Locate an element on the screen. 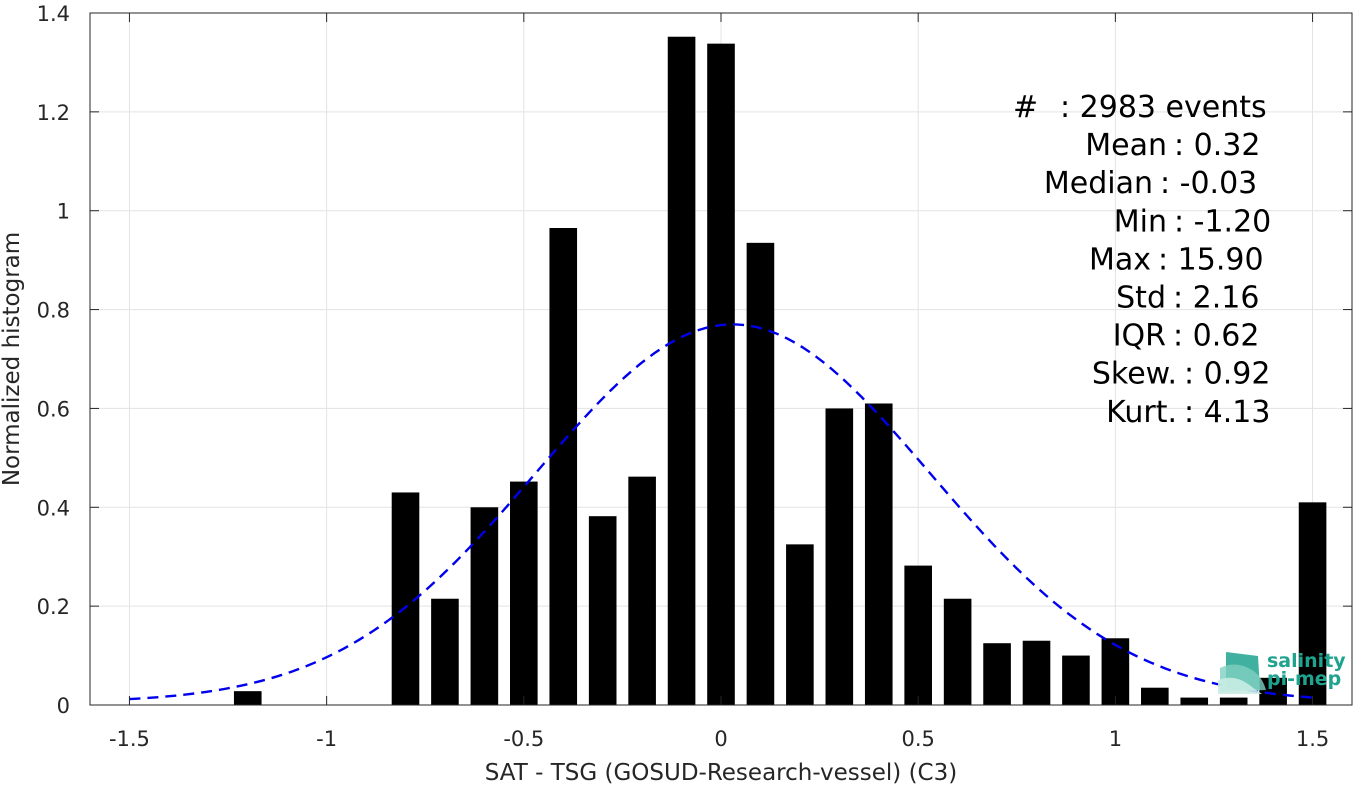 This screenshot has width=1367, height=785. salinity-pimep-logo: salinity pi-mep is located at coordinates (1282, 672).